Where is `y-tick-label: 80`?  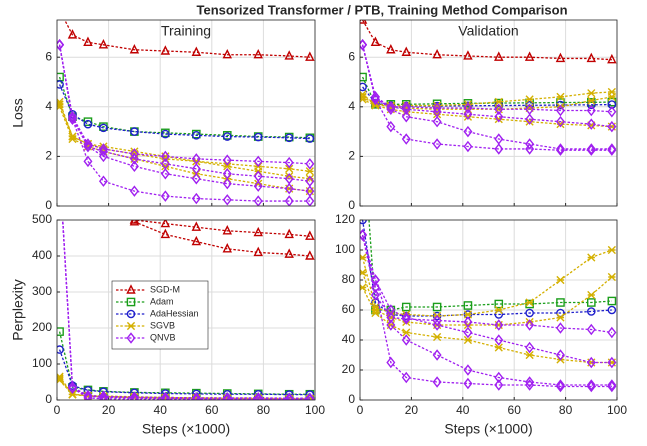 y-tick-label: 80 is located at coordinates (349, 279).